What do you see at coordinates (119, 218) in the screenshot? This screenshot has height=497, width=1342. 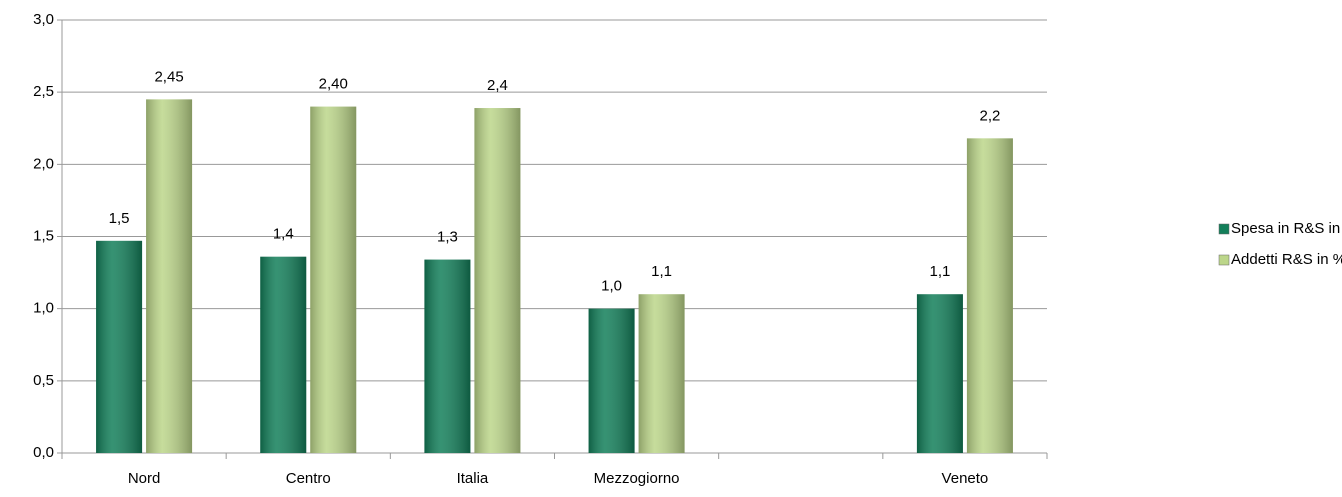 I see `value-label: 1,5` at bounding box center [119, 218].